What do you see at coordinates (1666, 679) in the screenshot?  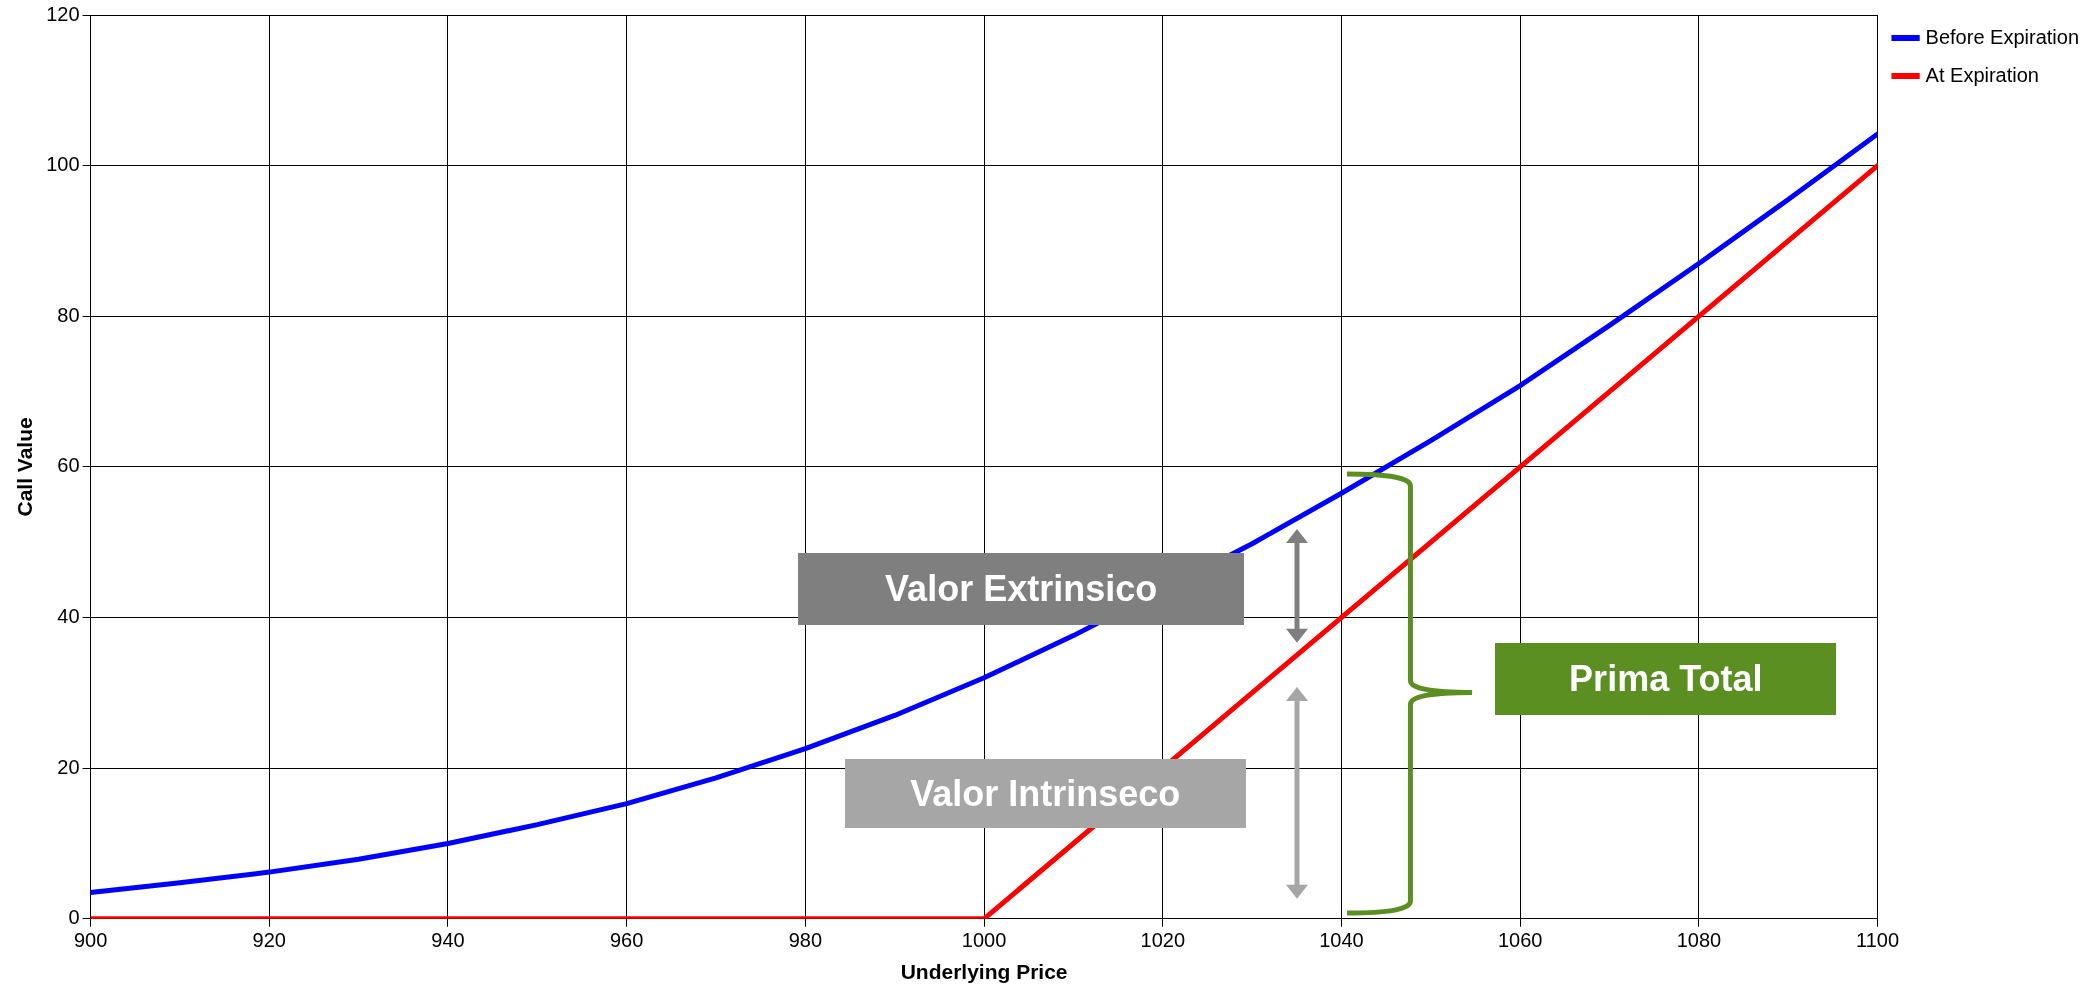 I see `callout-box: Prima Total` at bounding box center [1666, 679].